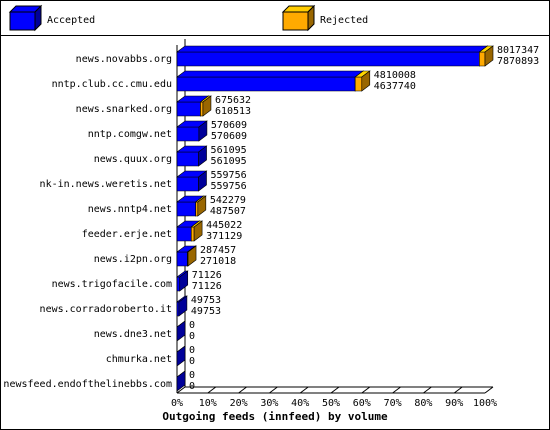  I want to click on y-tick-label: news.nntp4.net, so click(130, 209).